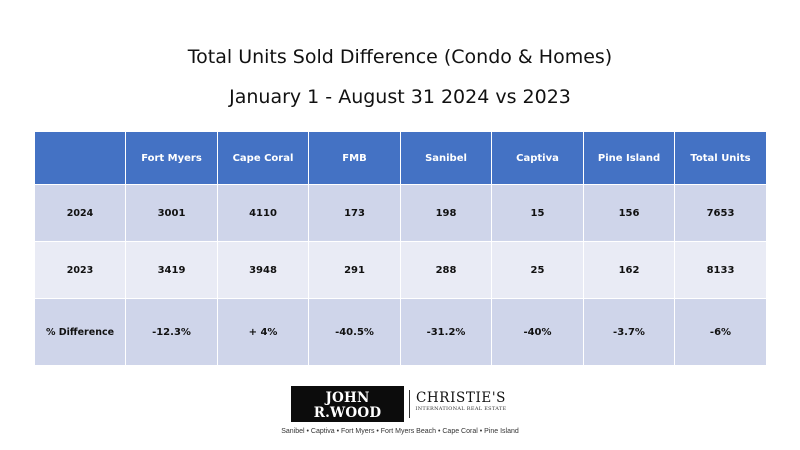  Describe the element at coordinates (446, 158) in the screenshot. I see `header-cell-sanibel: Sanibel` at that location.